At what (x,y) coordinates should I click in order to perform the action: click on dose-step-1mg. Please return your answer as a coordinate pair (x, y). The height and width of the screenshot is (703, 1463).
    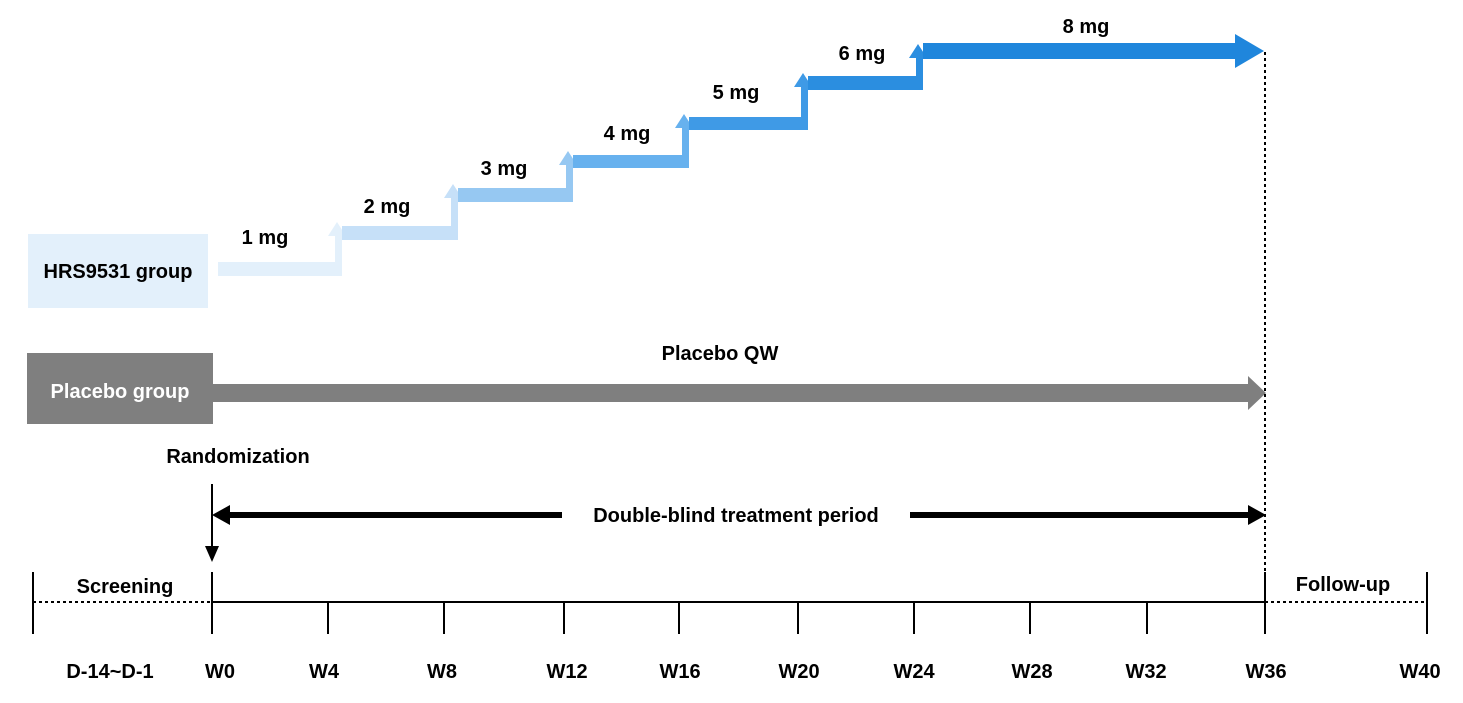
    Looking at the image, I should click on (282, 249).